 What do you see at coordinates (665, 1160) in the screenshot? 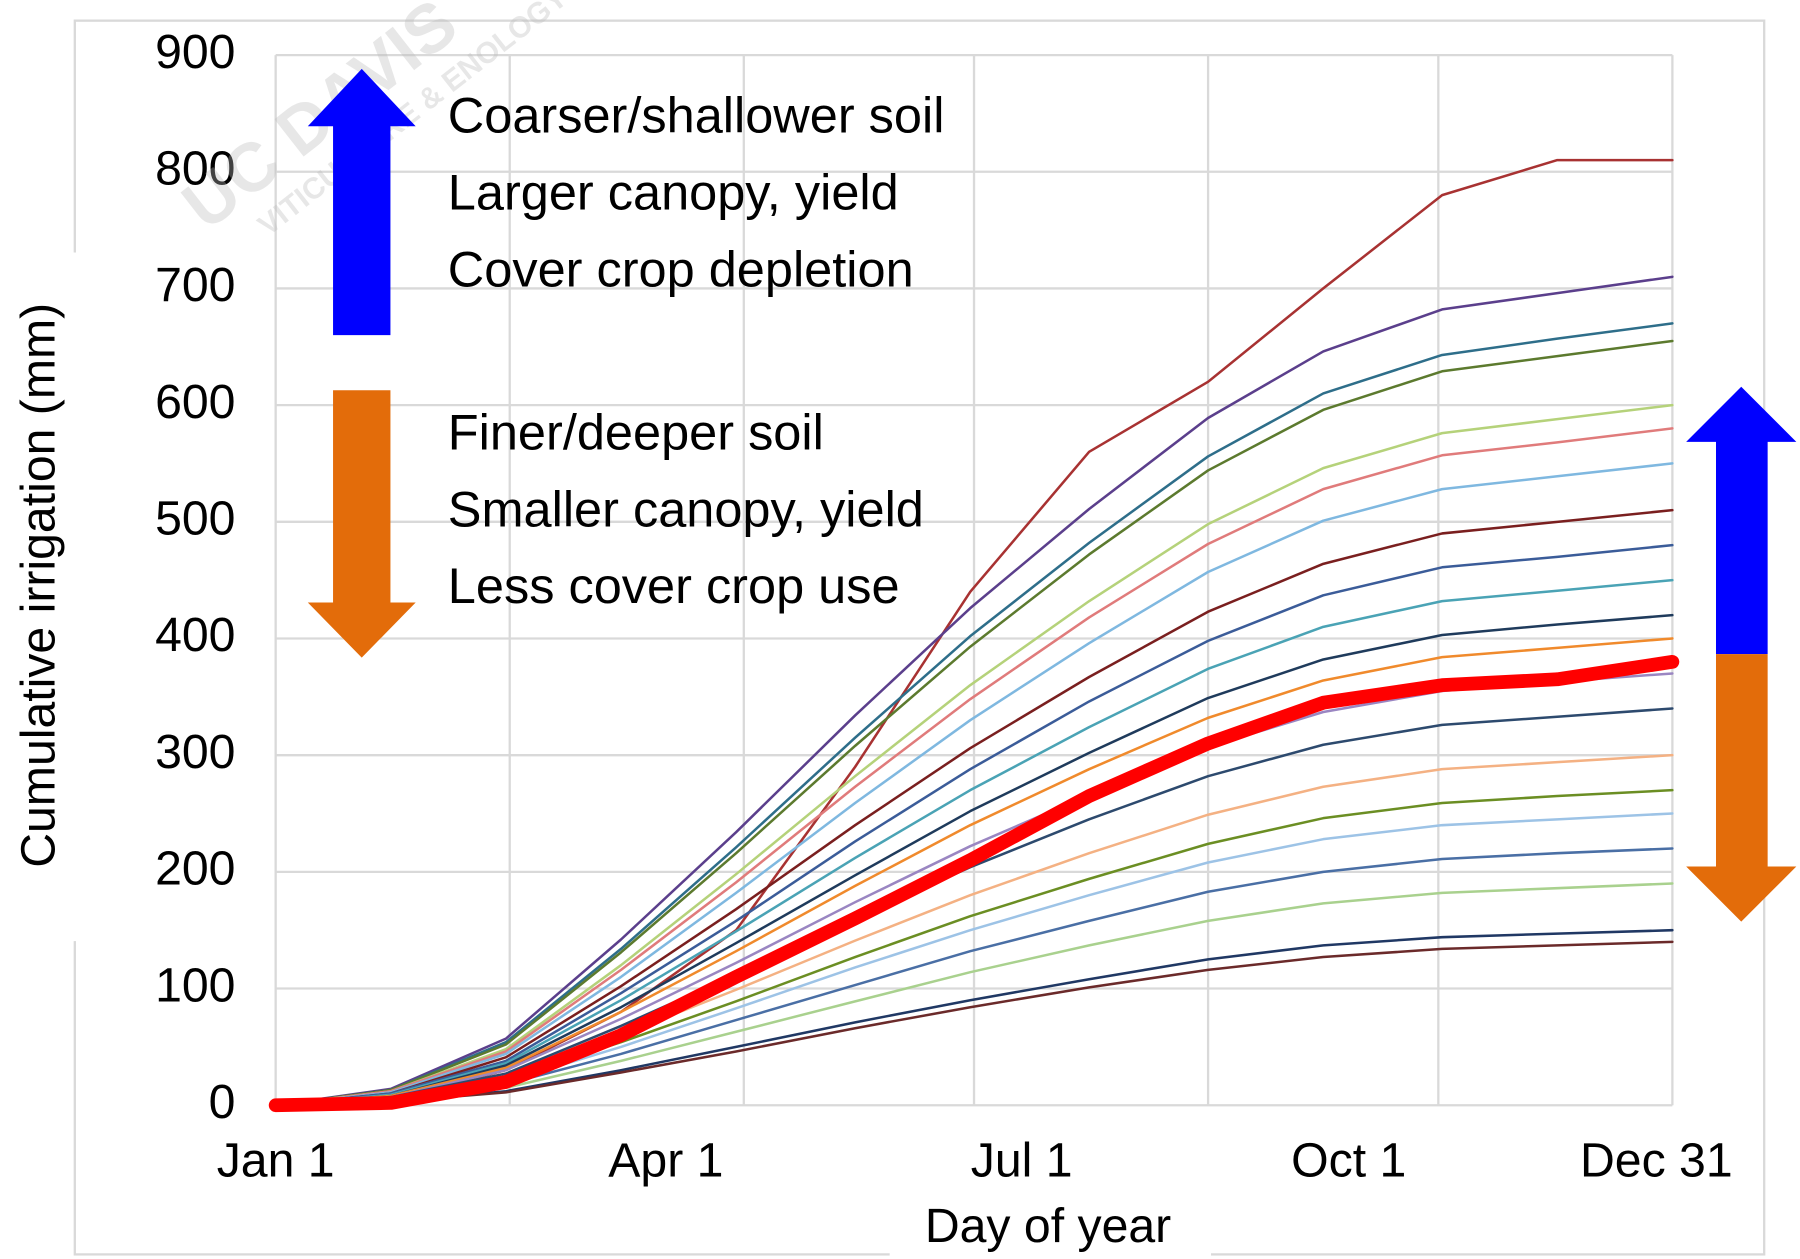
I see `x-tick-label: Apr 1` at bounding box center [665, 1160].